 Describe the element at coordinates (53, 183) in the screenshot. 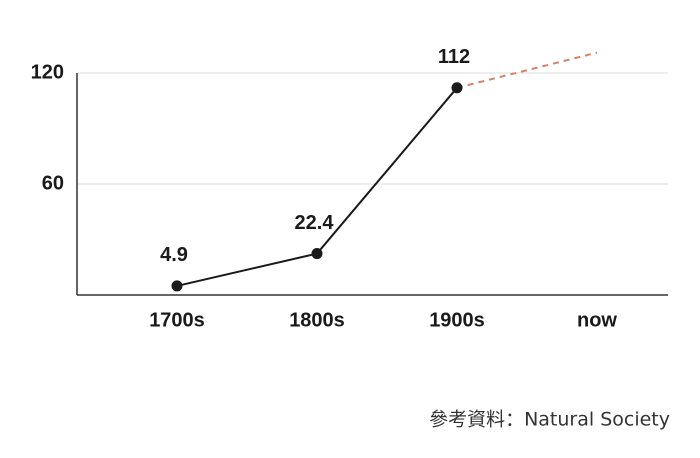

I see `y-tick-label: 60` at that location.